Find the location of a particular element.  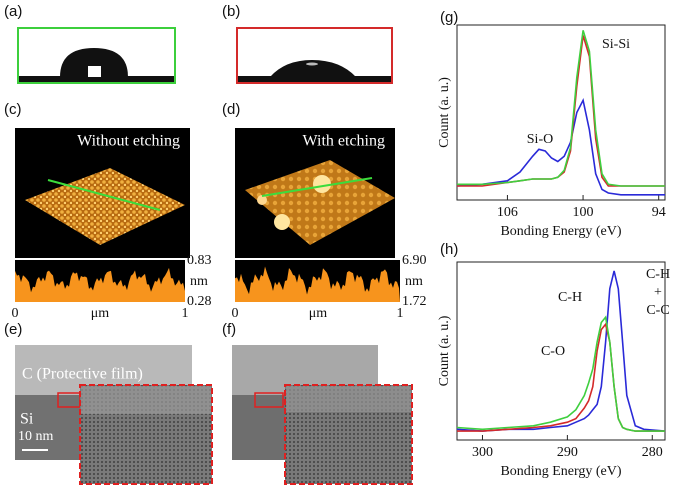

x-tick-label: 100 is located at coordinates (583, 212).